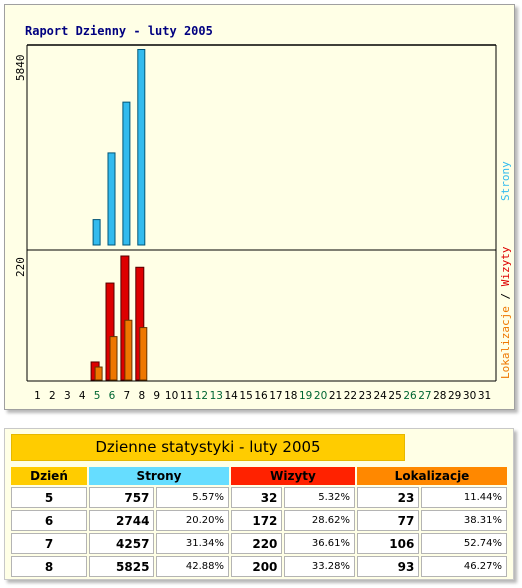 This screenshot has width=522, height=588. I want to click on x-tick-label-16: 16, so click(261, 396).